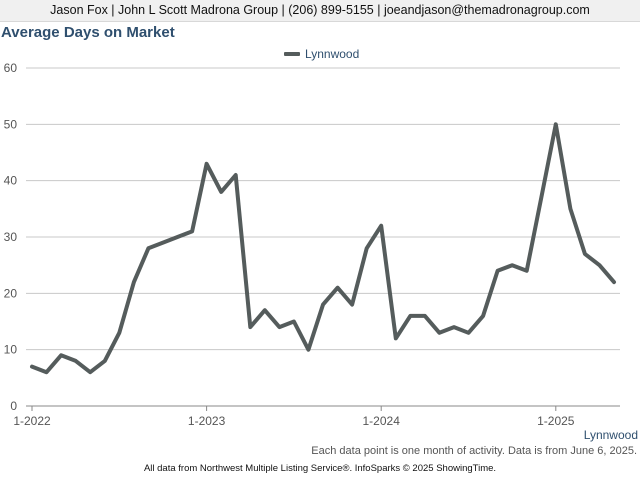 The image size is (640, 480). I want to click on chart-title: Average Days on Market, so click(88, 32).